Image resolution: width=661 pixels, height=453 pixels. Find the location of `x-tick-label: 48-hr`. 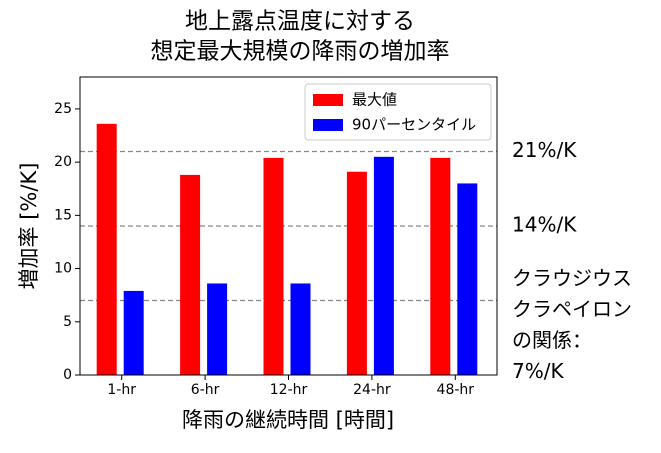

x-tick-label: 48-hr is located at coordinates (456, 390).